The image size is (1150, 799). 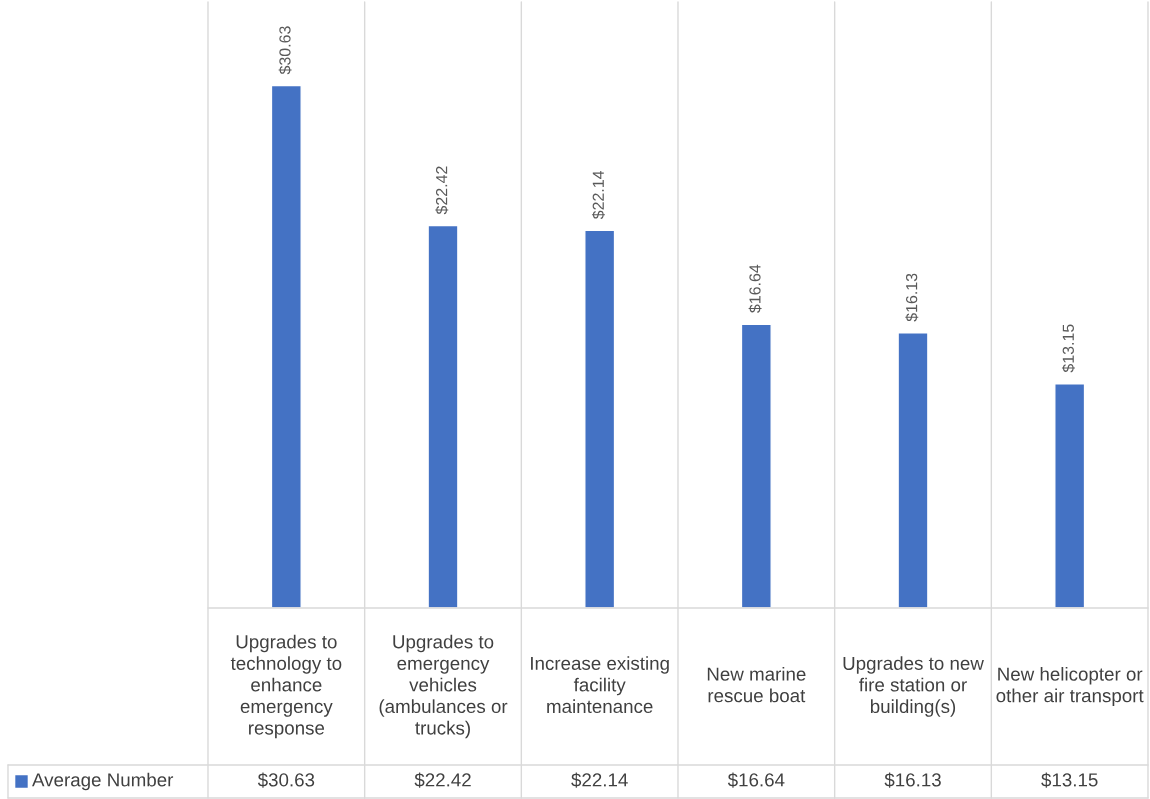 What do you see at coordinates (756, 780) in the screenshot?
I see `data-label: $16.64` at bounding box center [756, 780].